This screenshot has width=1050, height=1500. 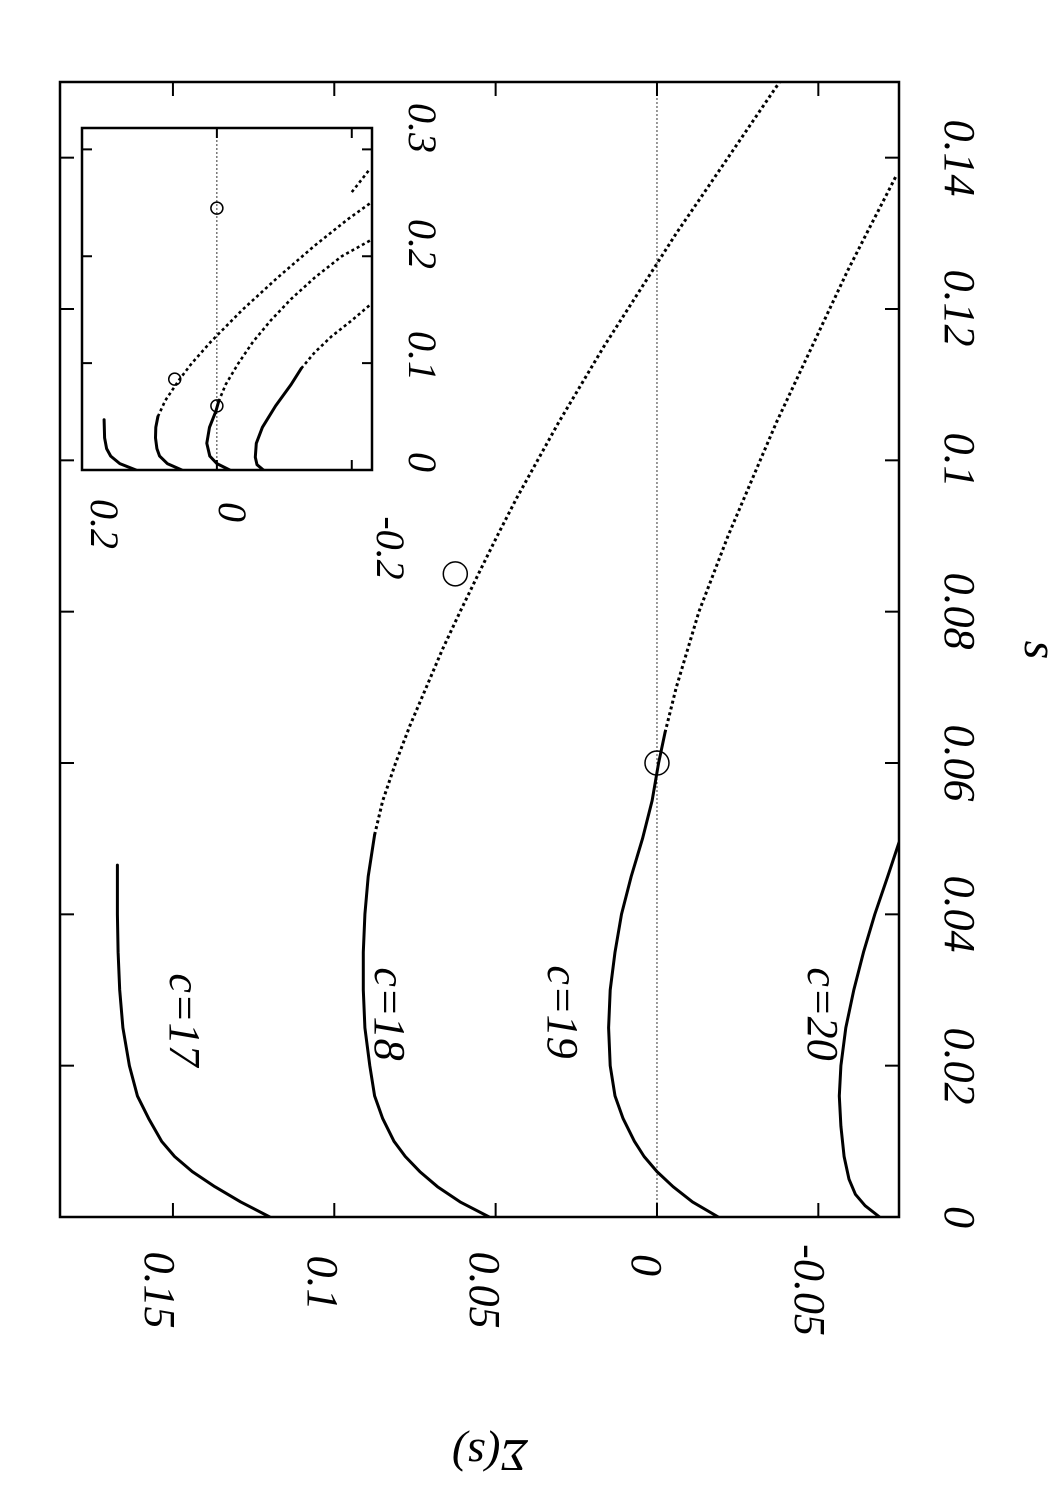 What do you see at coordinates (422, 462) in the screenshot?
I see `inset-x-tick-label: 0` at bounding box center [422, 462].